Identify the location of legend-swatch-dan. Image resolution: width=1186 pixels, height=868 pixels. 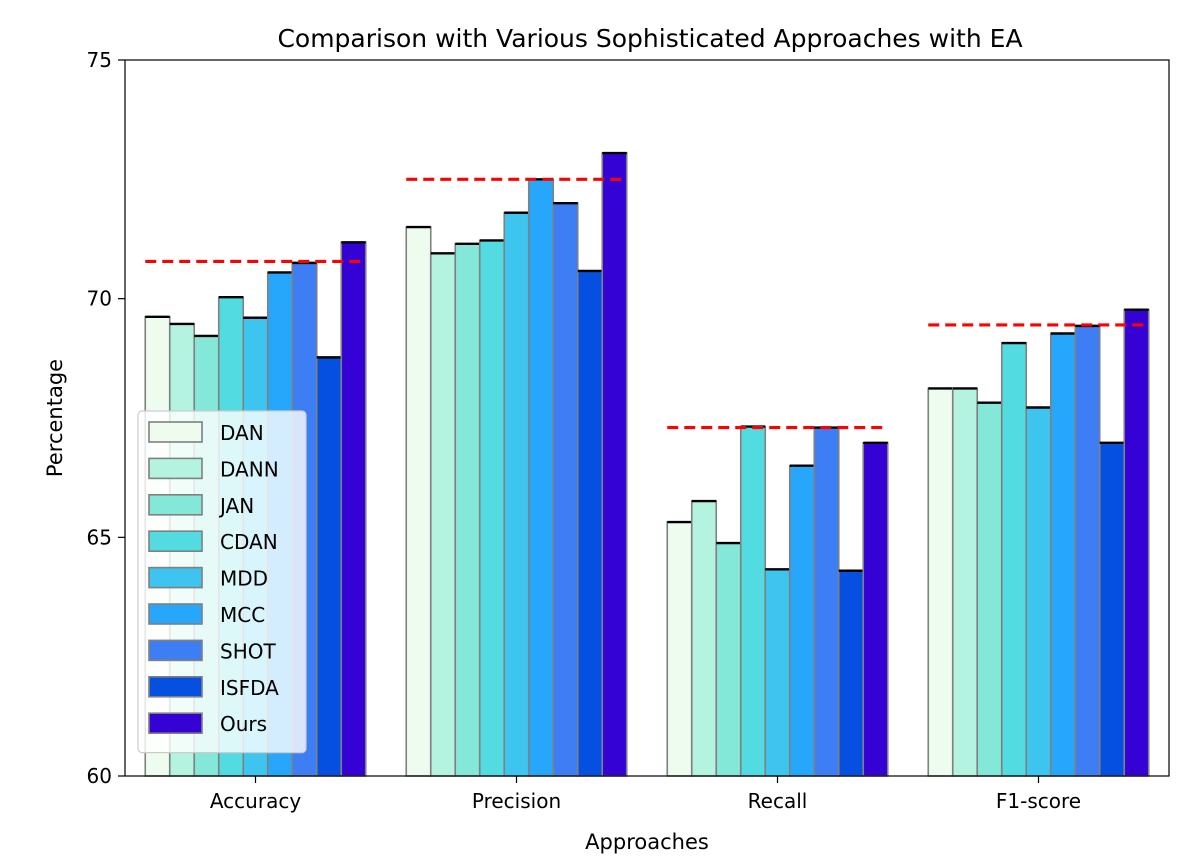
(175, 432).